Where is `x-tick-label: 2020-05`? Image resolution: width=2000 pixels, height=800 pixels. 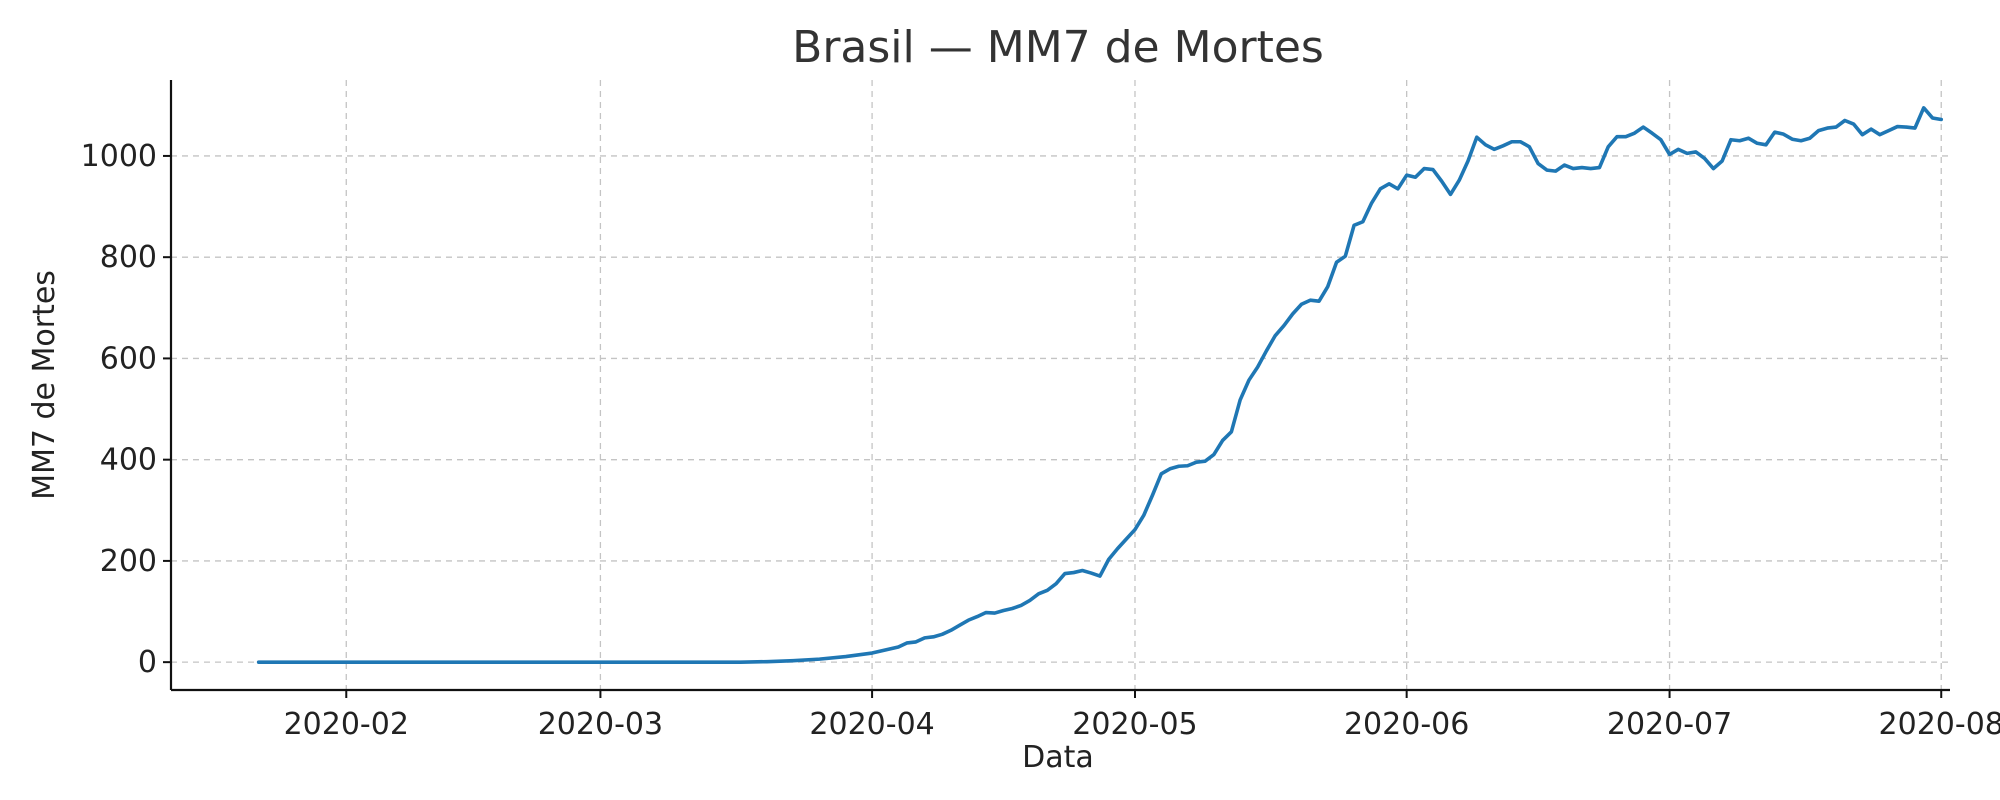
x-tick-label: 2020-05 is located at coordinates (1134, 724).